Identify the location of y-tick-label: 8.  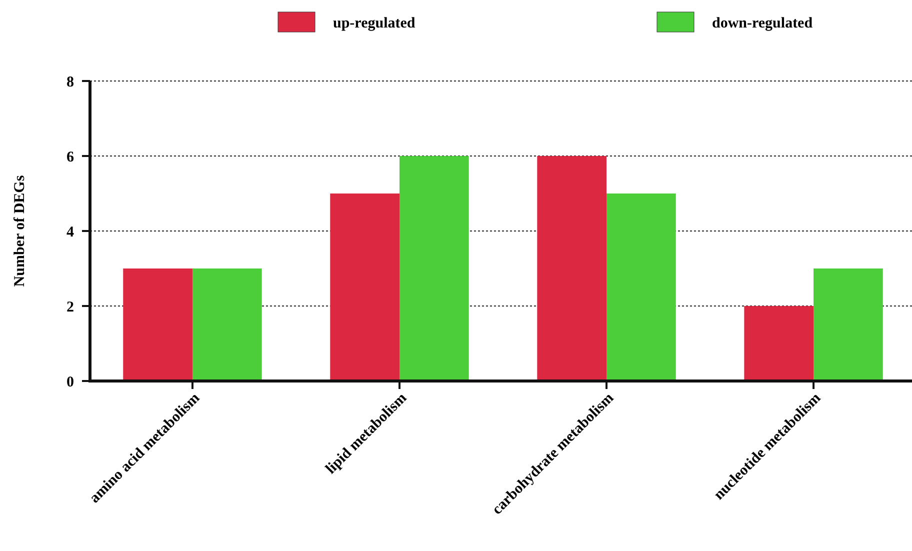
(70, 82).